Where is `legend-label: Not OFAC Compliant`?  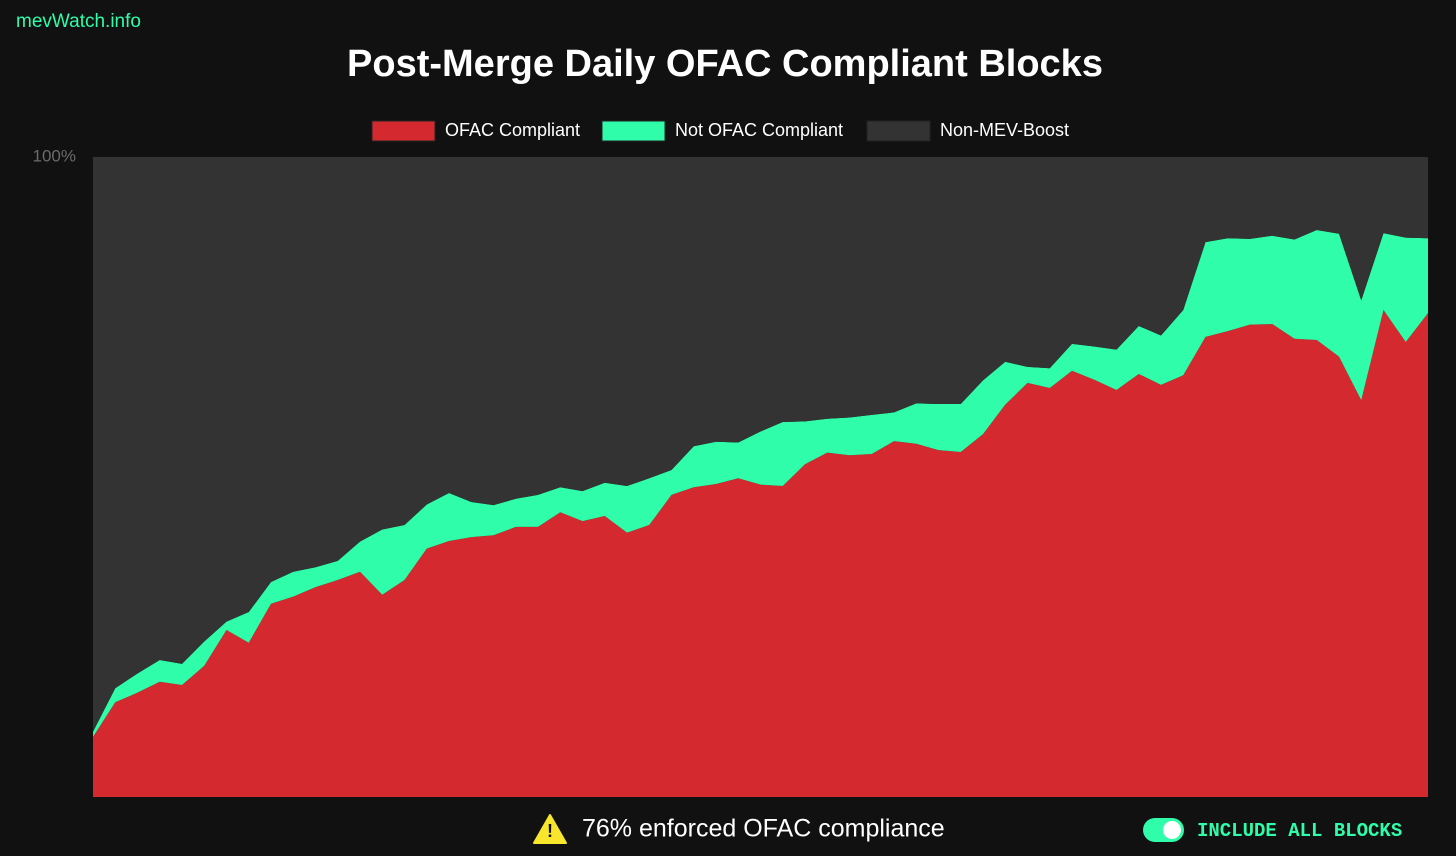 legend-label: Not OFAC Compliant is located at coordinates (759, 130).